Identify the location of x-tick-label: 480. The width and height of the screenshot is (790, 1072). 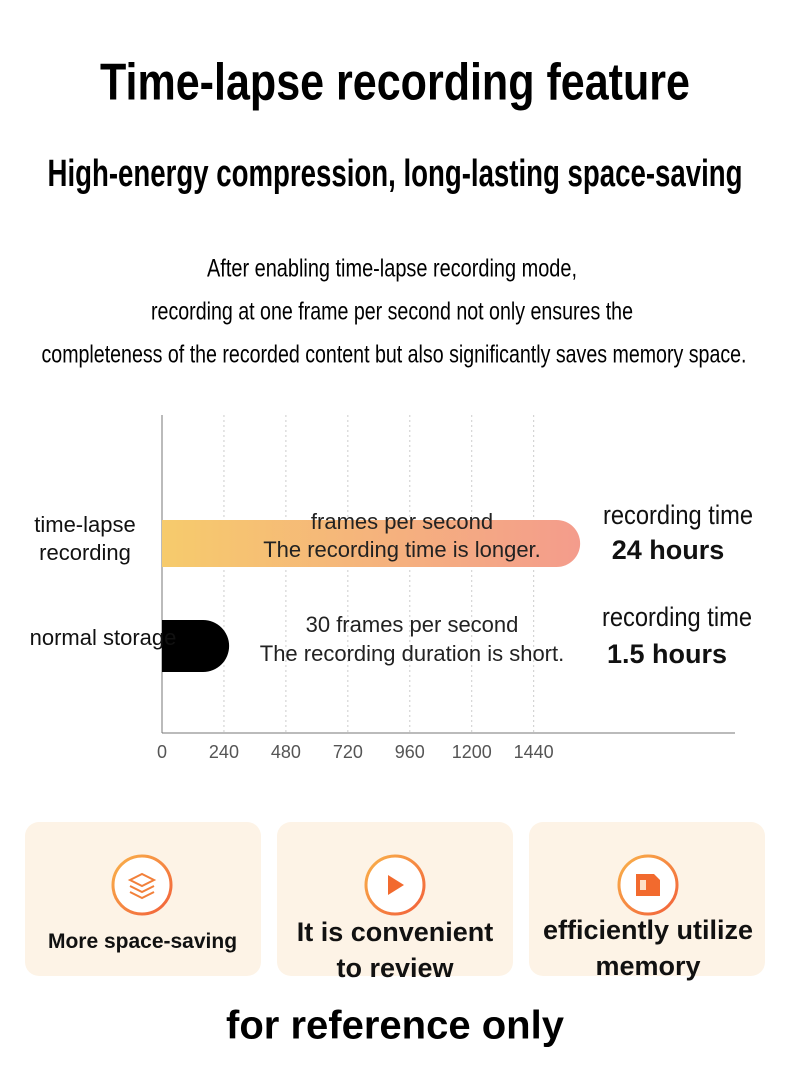
(286, 752).